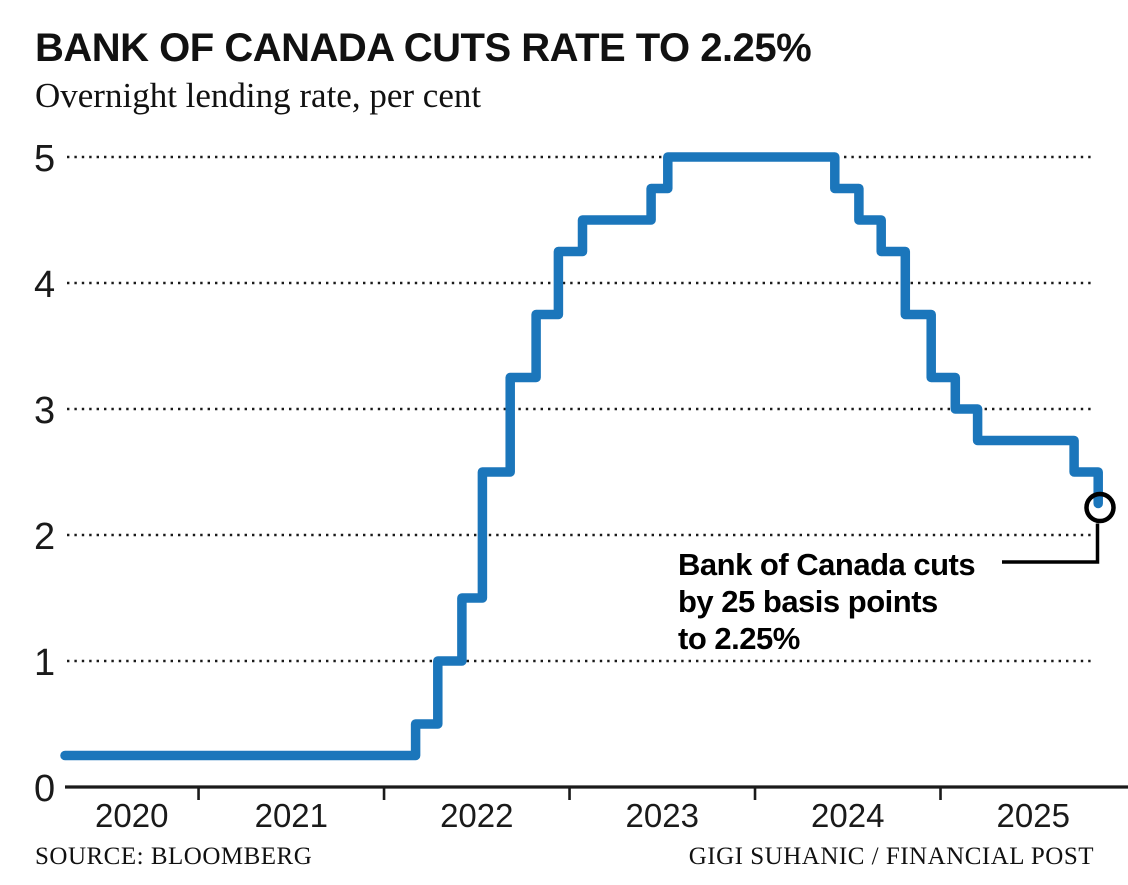 This screenshot has width=1128, height=885. Describe the element at coordinates (174, 856) in the screenshot. I see `source-credit: SOURCE: BLOOMBERG` at that location.